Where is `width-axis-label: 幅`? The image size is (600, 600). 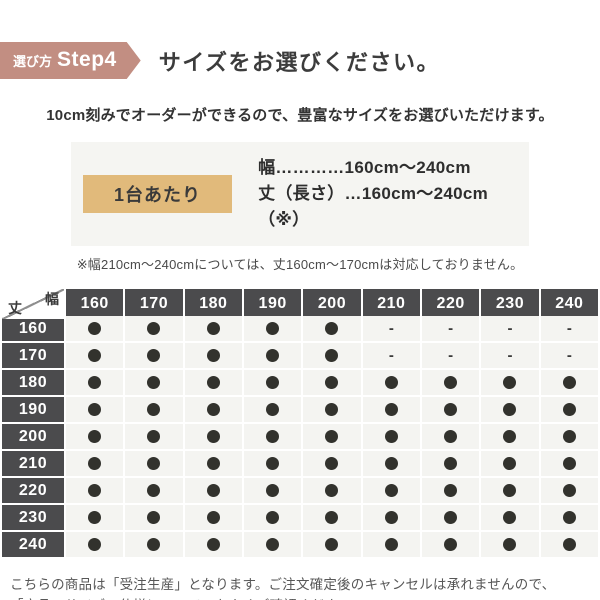
width-axis-label: 幅 is located at coordinates (52, 299).